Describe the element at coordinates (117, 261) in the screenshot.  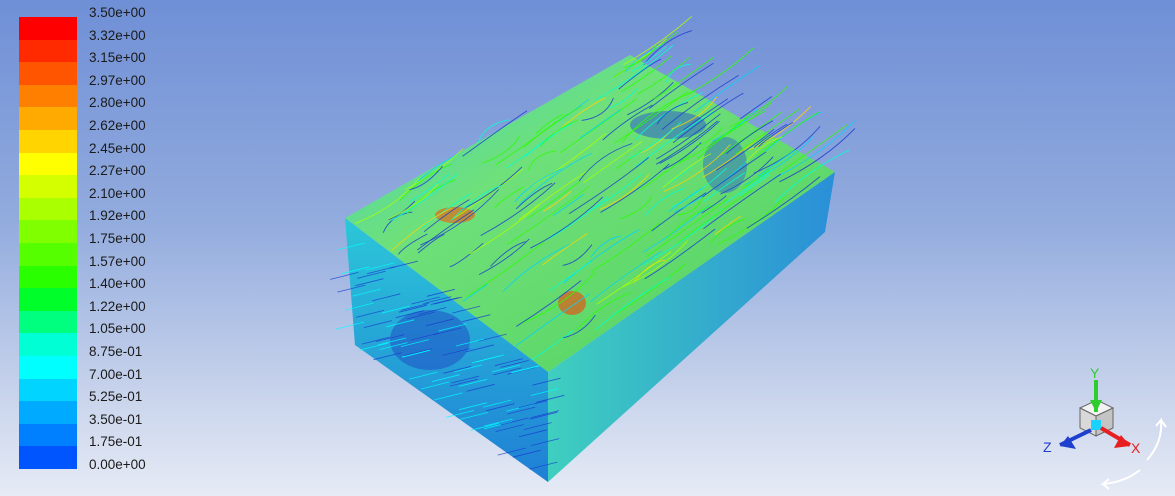
I see `legend-tick-label: 1.57e+00` at that location.